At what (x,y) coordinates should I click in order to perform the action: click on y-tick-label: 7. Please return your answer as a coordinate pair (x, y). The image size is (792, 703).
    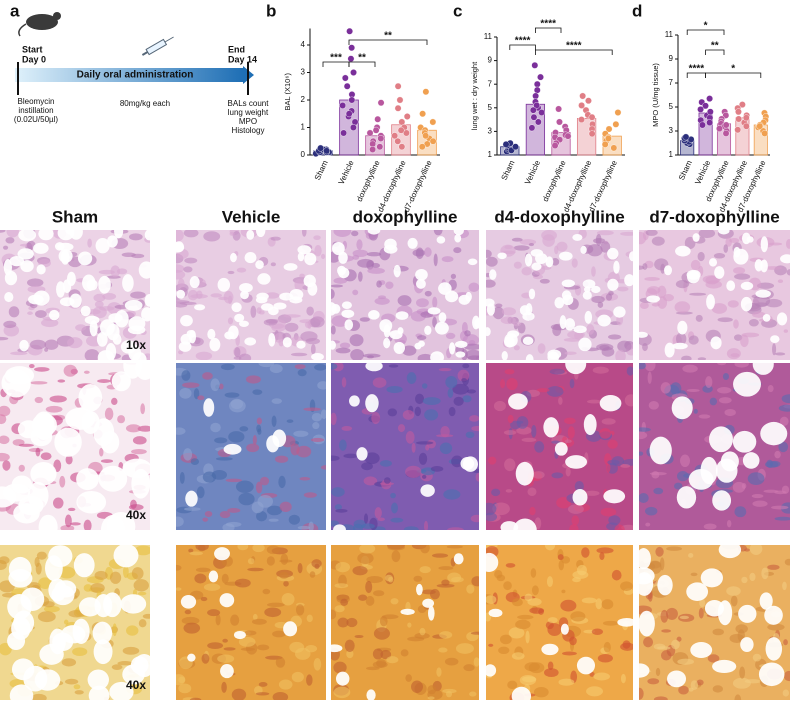
    Looking at the image, I should click on (490, 83).